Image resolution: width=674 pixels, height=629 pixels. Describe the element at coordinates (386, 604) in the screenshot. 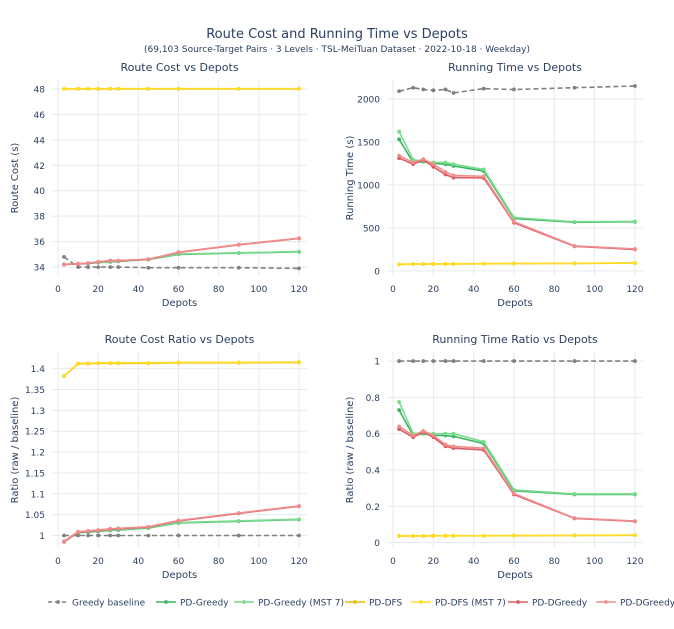

I see `legend-label: PD-DFS` at that location.